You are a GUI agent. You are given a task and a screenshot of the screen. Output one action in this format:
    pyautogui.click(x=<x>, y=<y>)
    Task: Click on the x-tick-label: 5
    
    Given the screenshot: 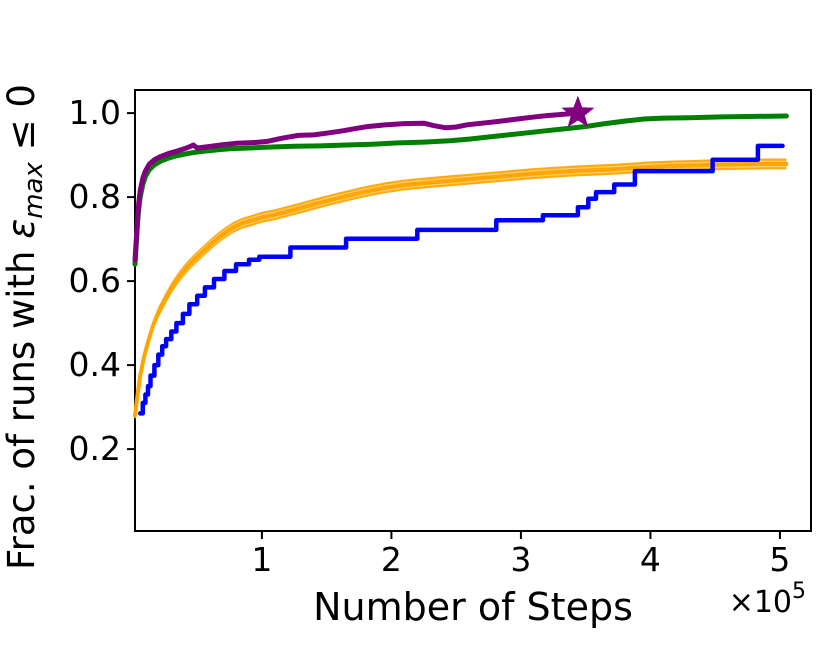 What is the action you would take?
    pyautogui.click(x=779, y=559)
    